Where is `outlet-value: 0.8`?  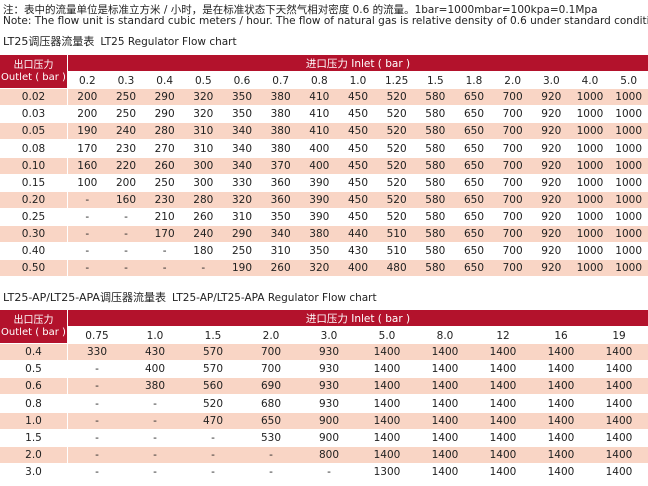 outlet-value: 0.8 is located at coordinates (33, 403).